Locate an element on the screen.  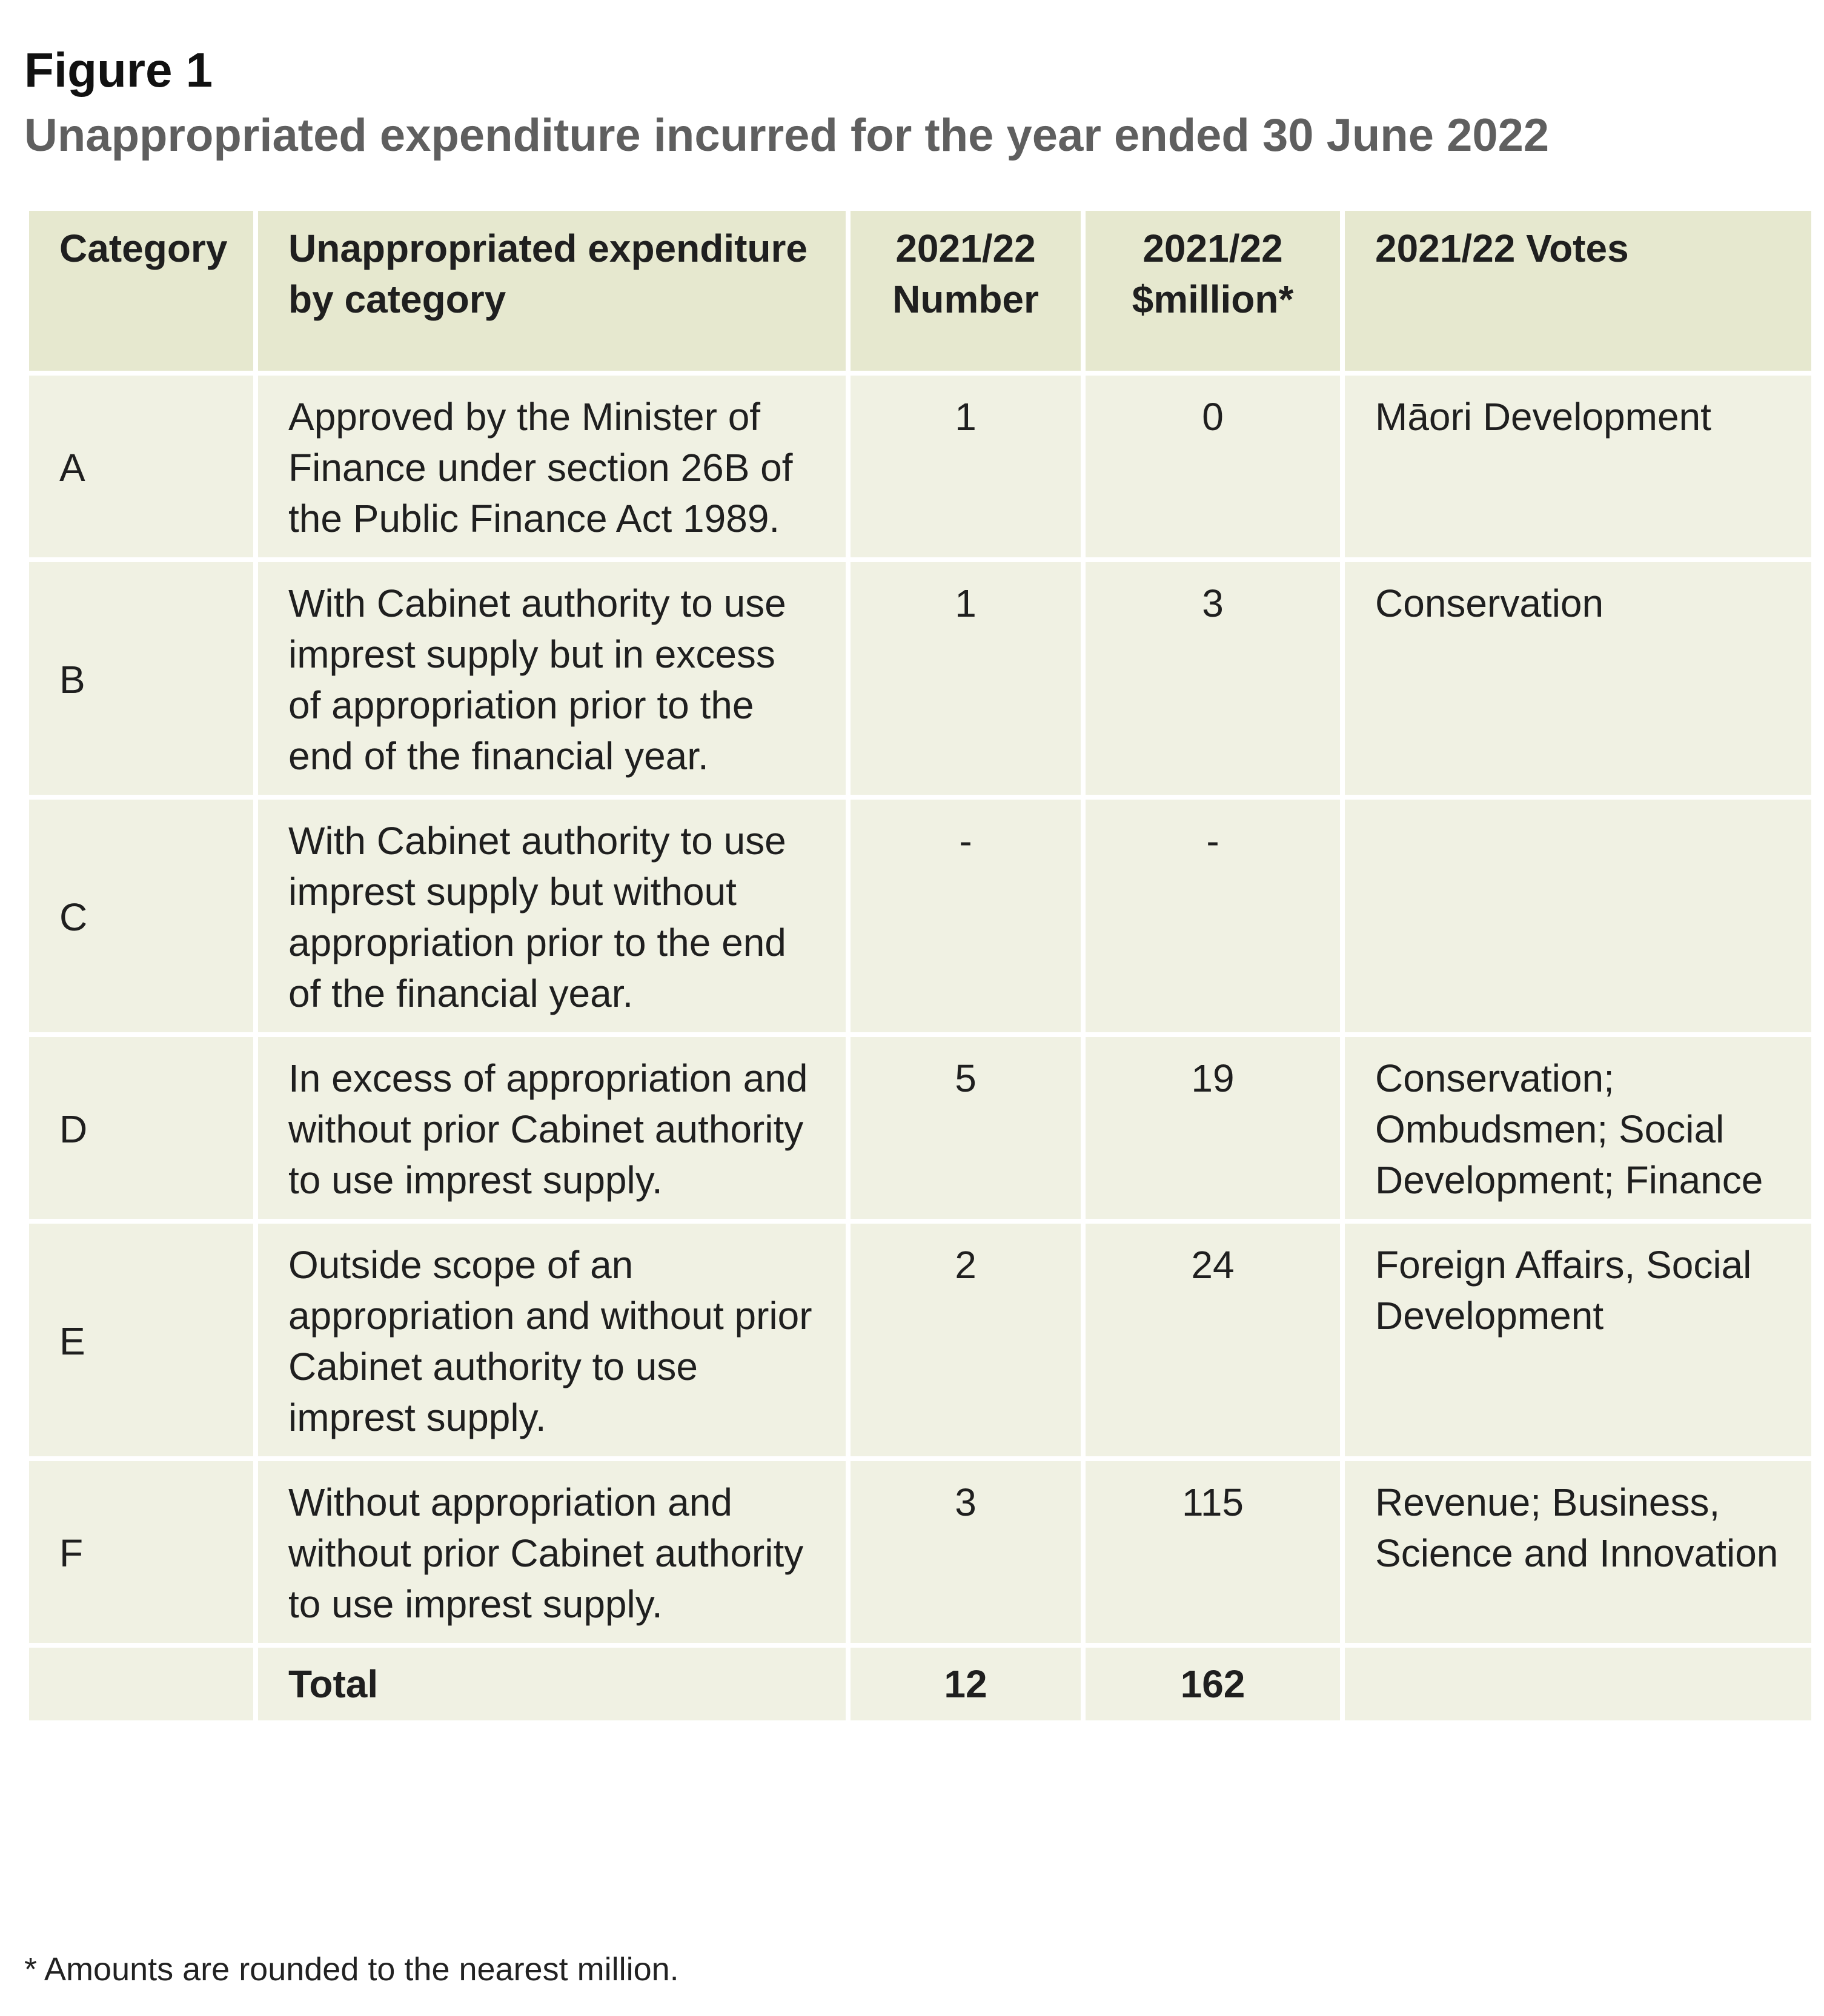
total-label: Total is located at coordinates (552, 1684).